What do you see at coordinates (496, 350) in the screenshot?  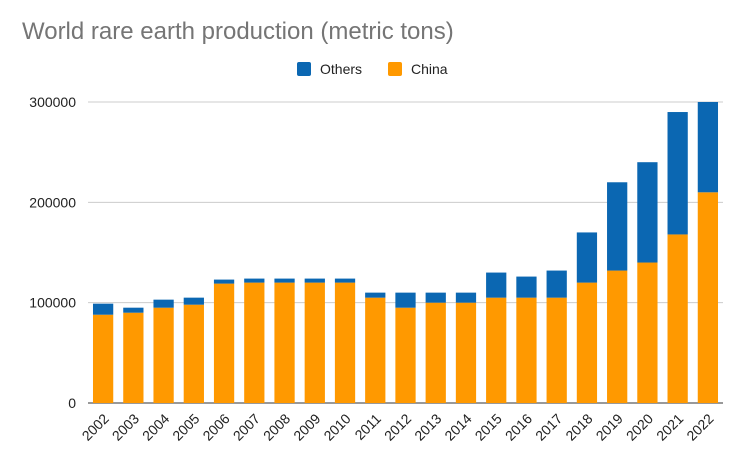 I see `bar-china-2015` at bounding box center [496, 350].